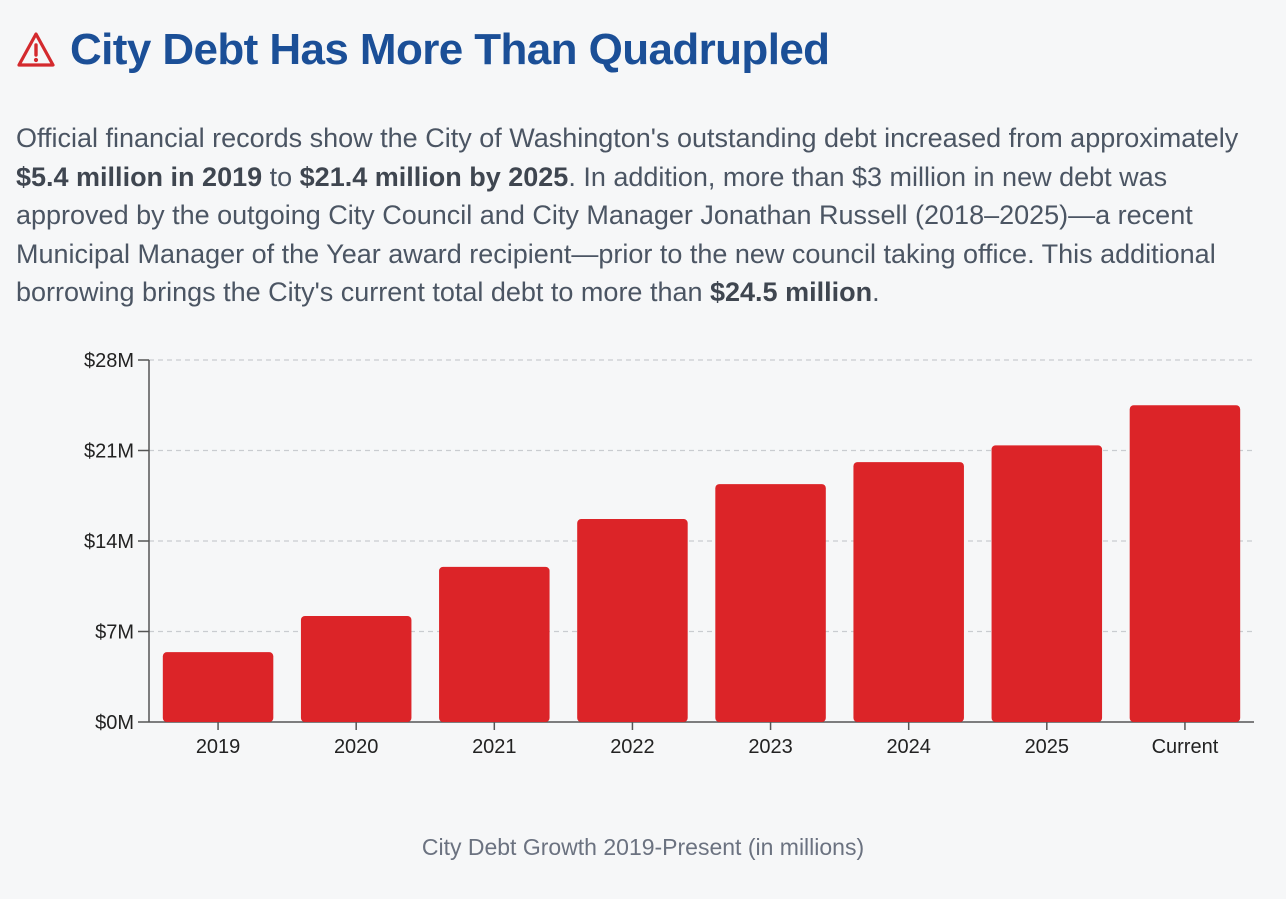  I want to click on y-tick-label: $7M, so click(114, 633).